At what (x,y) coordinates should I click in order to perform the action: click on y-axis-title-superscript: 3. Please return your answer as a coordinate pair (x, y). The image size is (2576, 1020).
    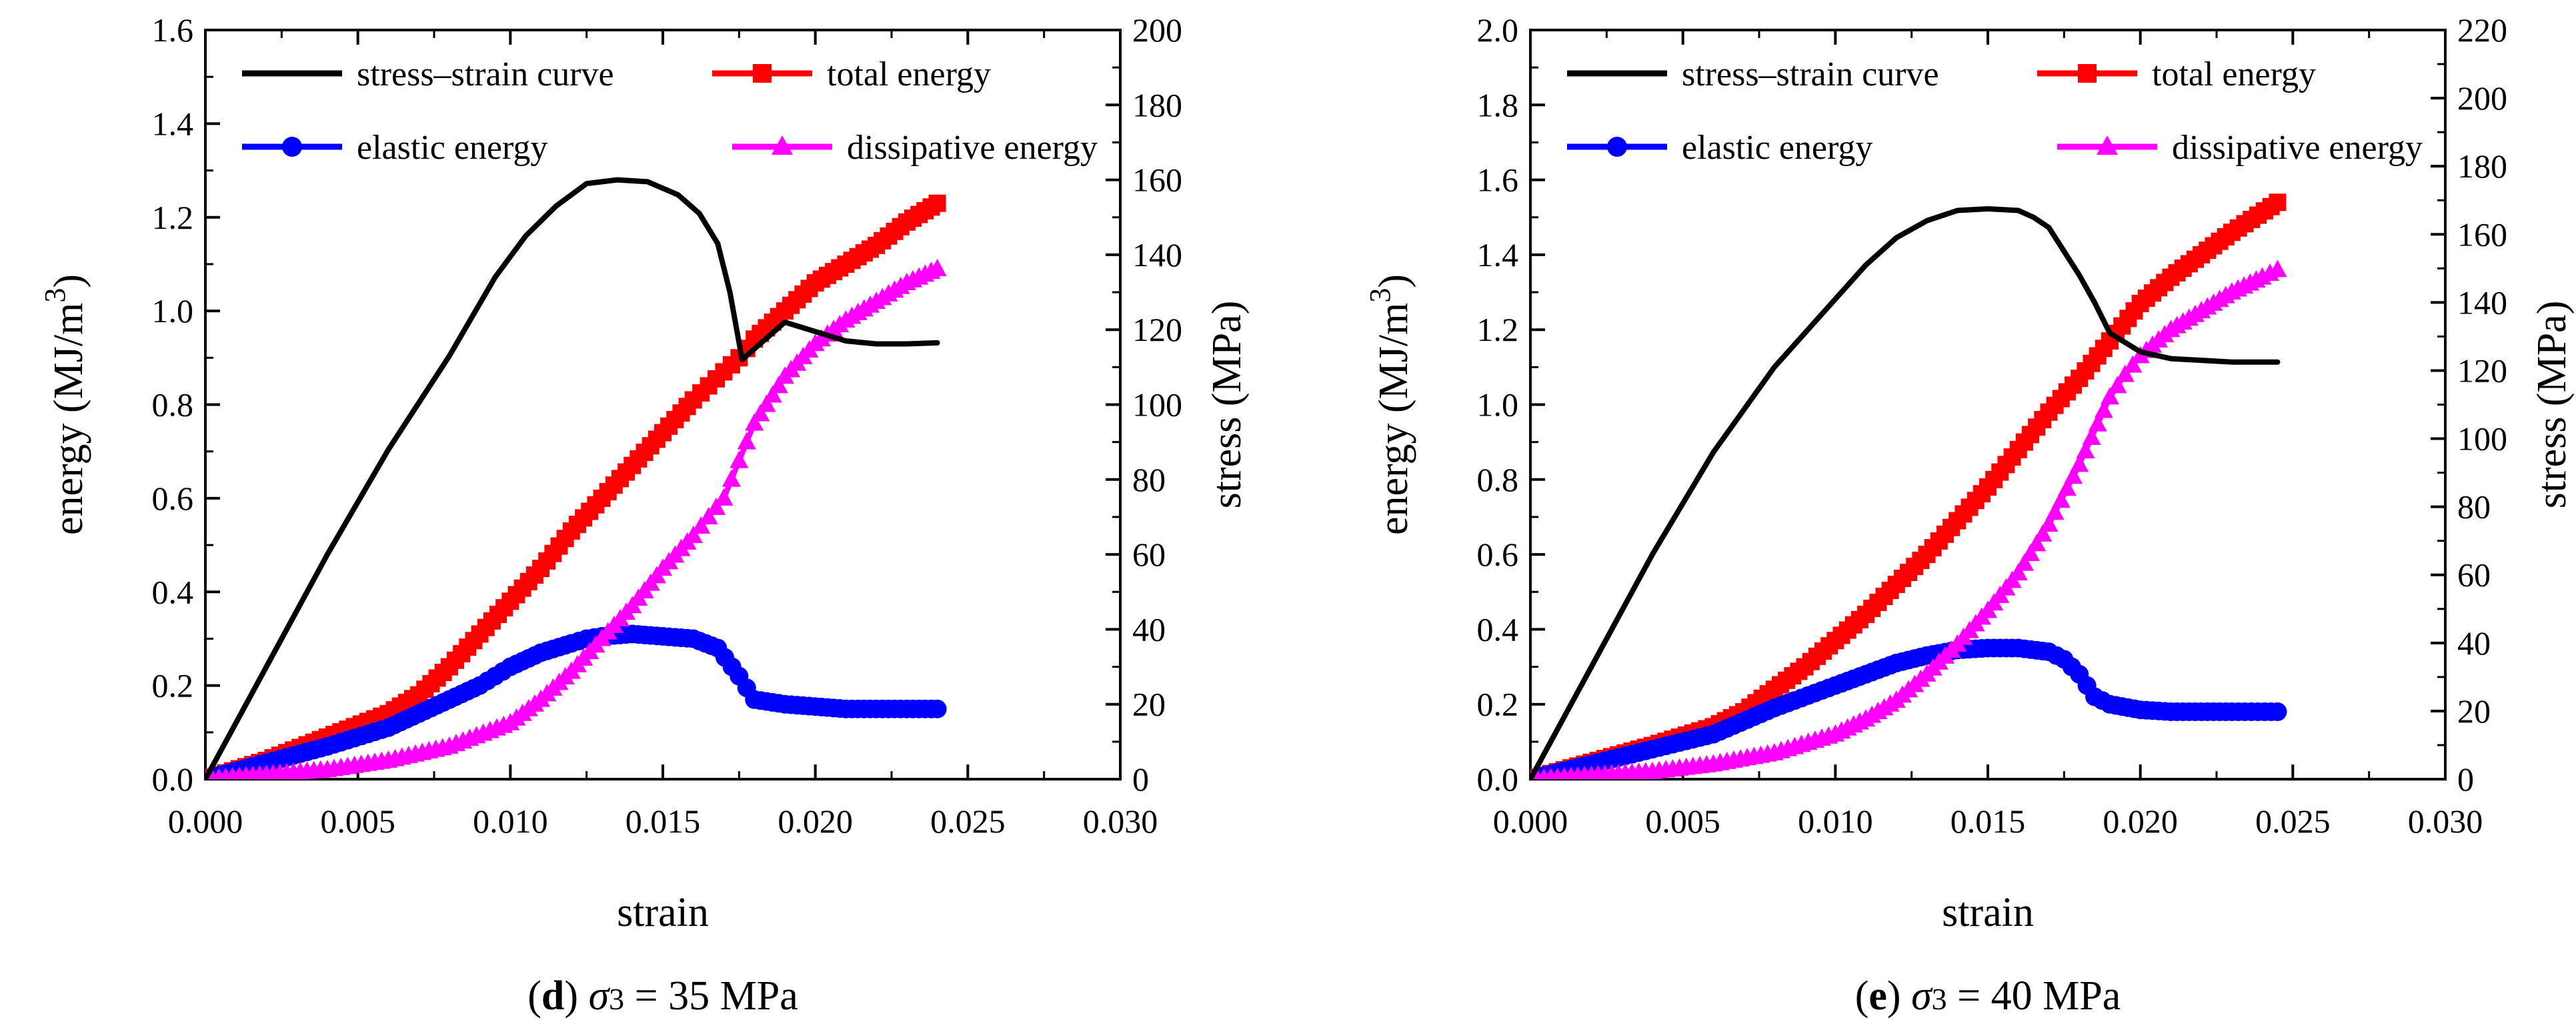
    Looking at the image, I should click on (1380, 295).